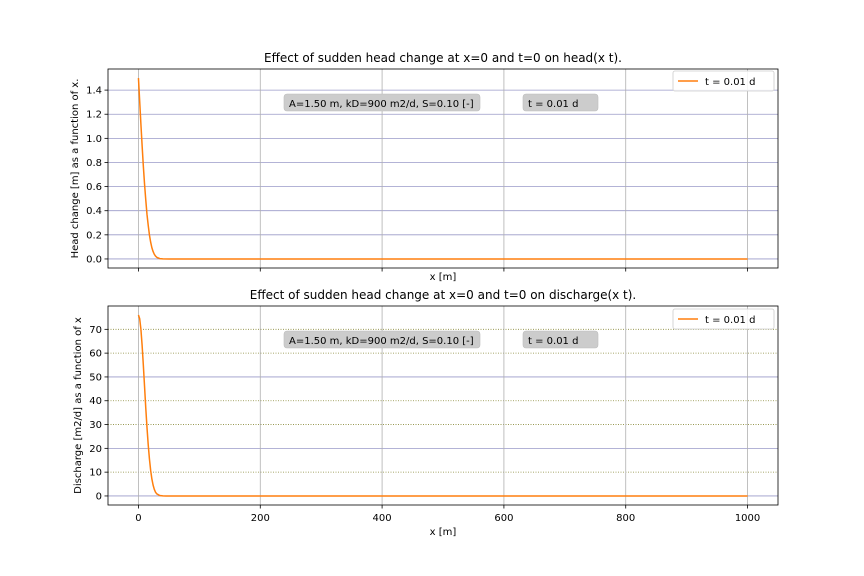 This screenshot has width=864, height=576. What do you see at coordinates (78, 405) in the screenshot?
I see `y-axis-label: Discharge [m2/d] as a function of x` at bounding box center [78, 405].